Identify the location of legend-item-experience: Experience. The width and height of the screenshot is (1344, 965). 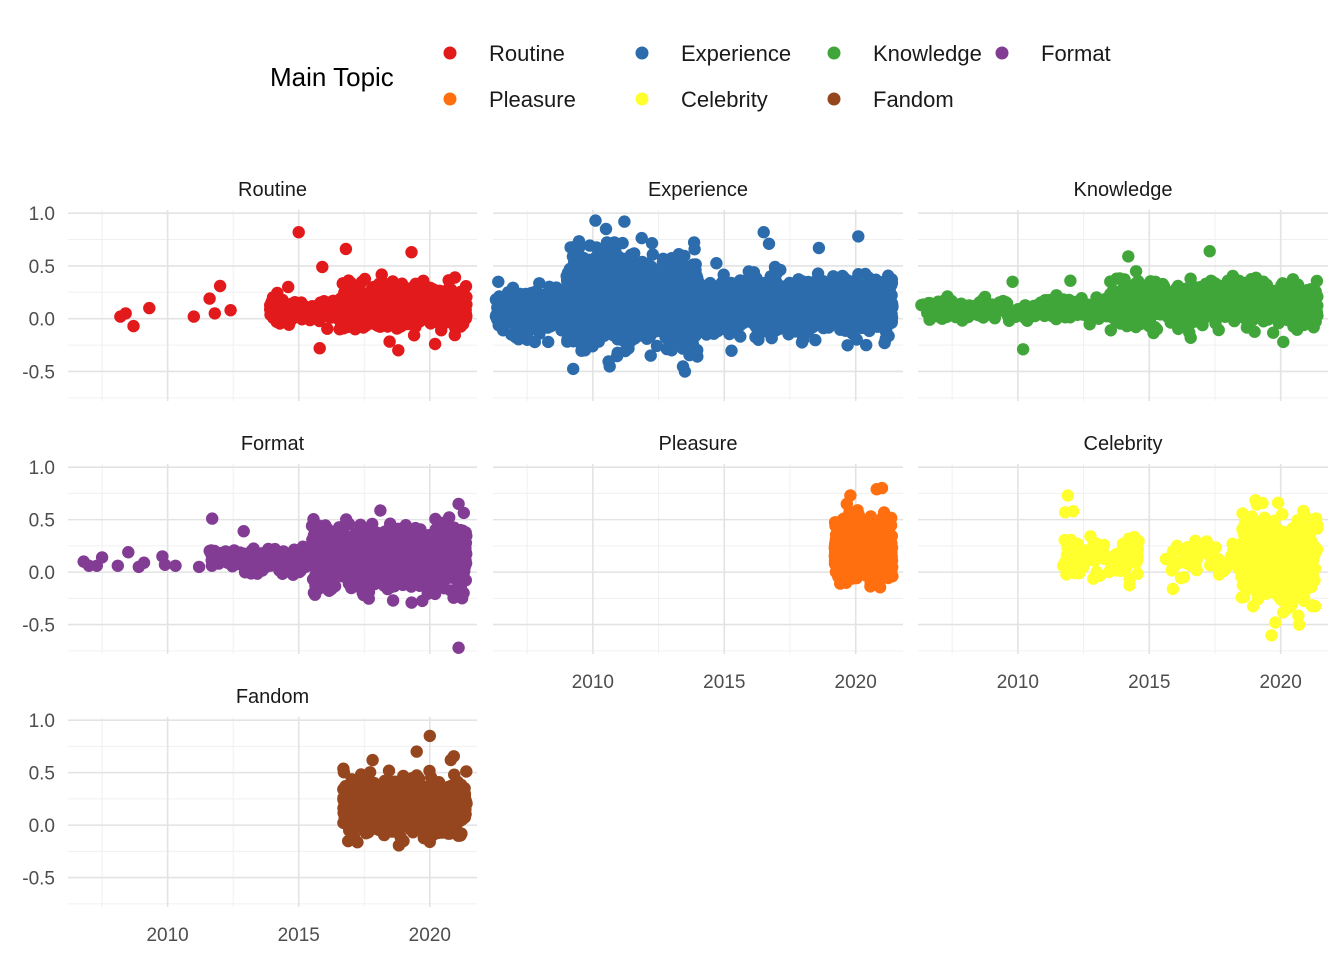
(714, 53).